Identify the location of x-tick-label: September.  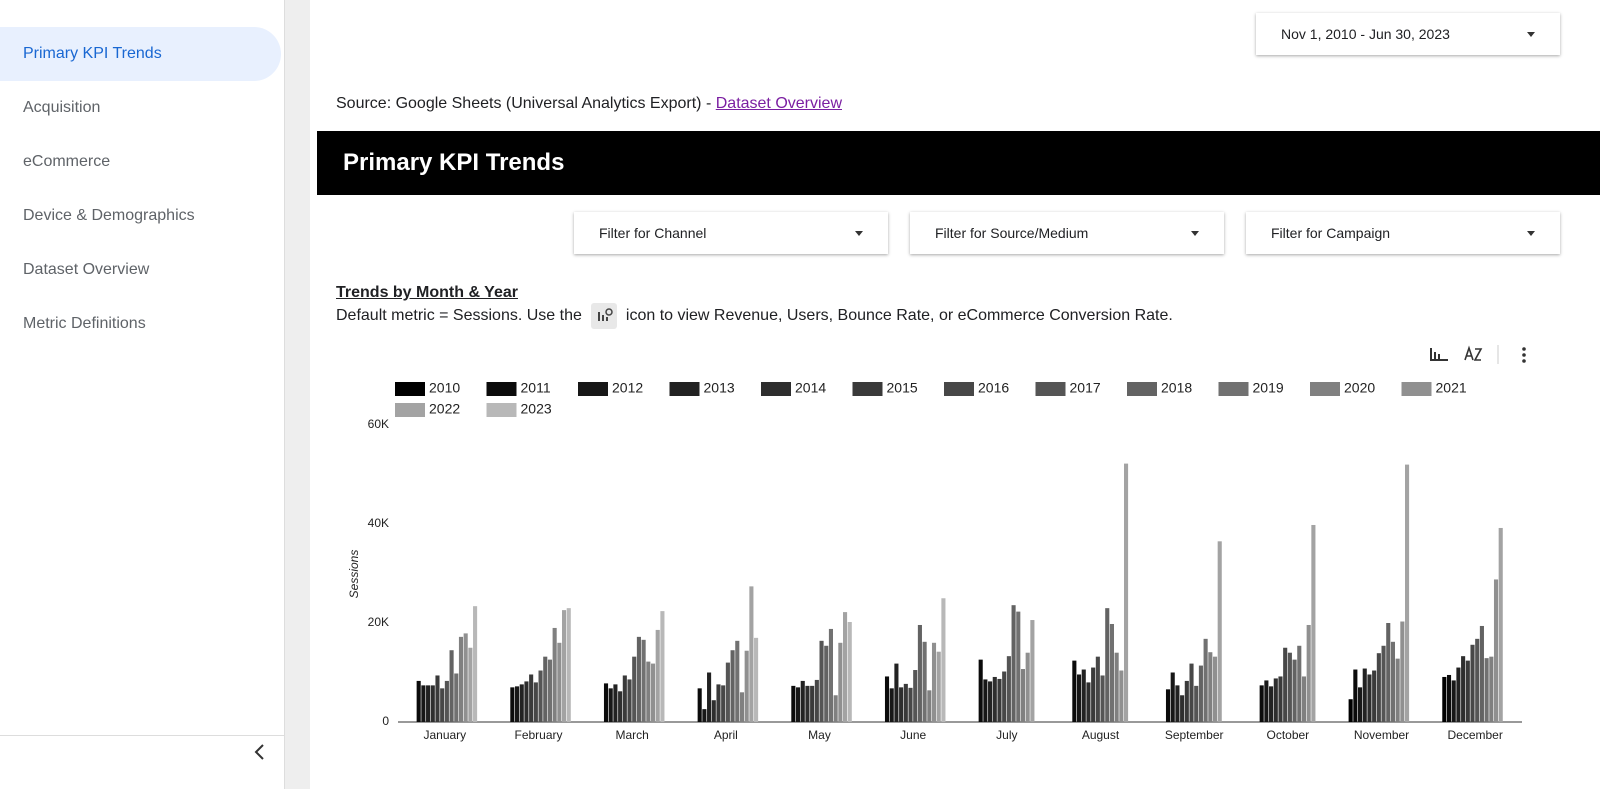
(1194, 735).